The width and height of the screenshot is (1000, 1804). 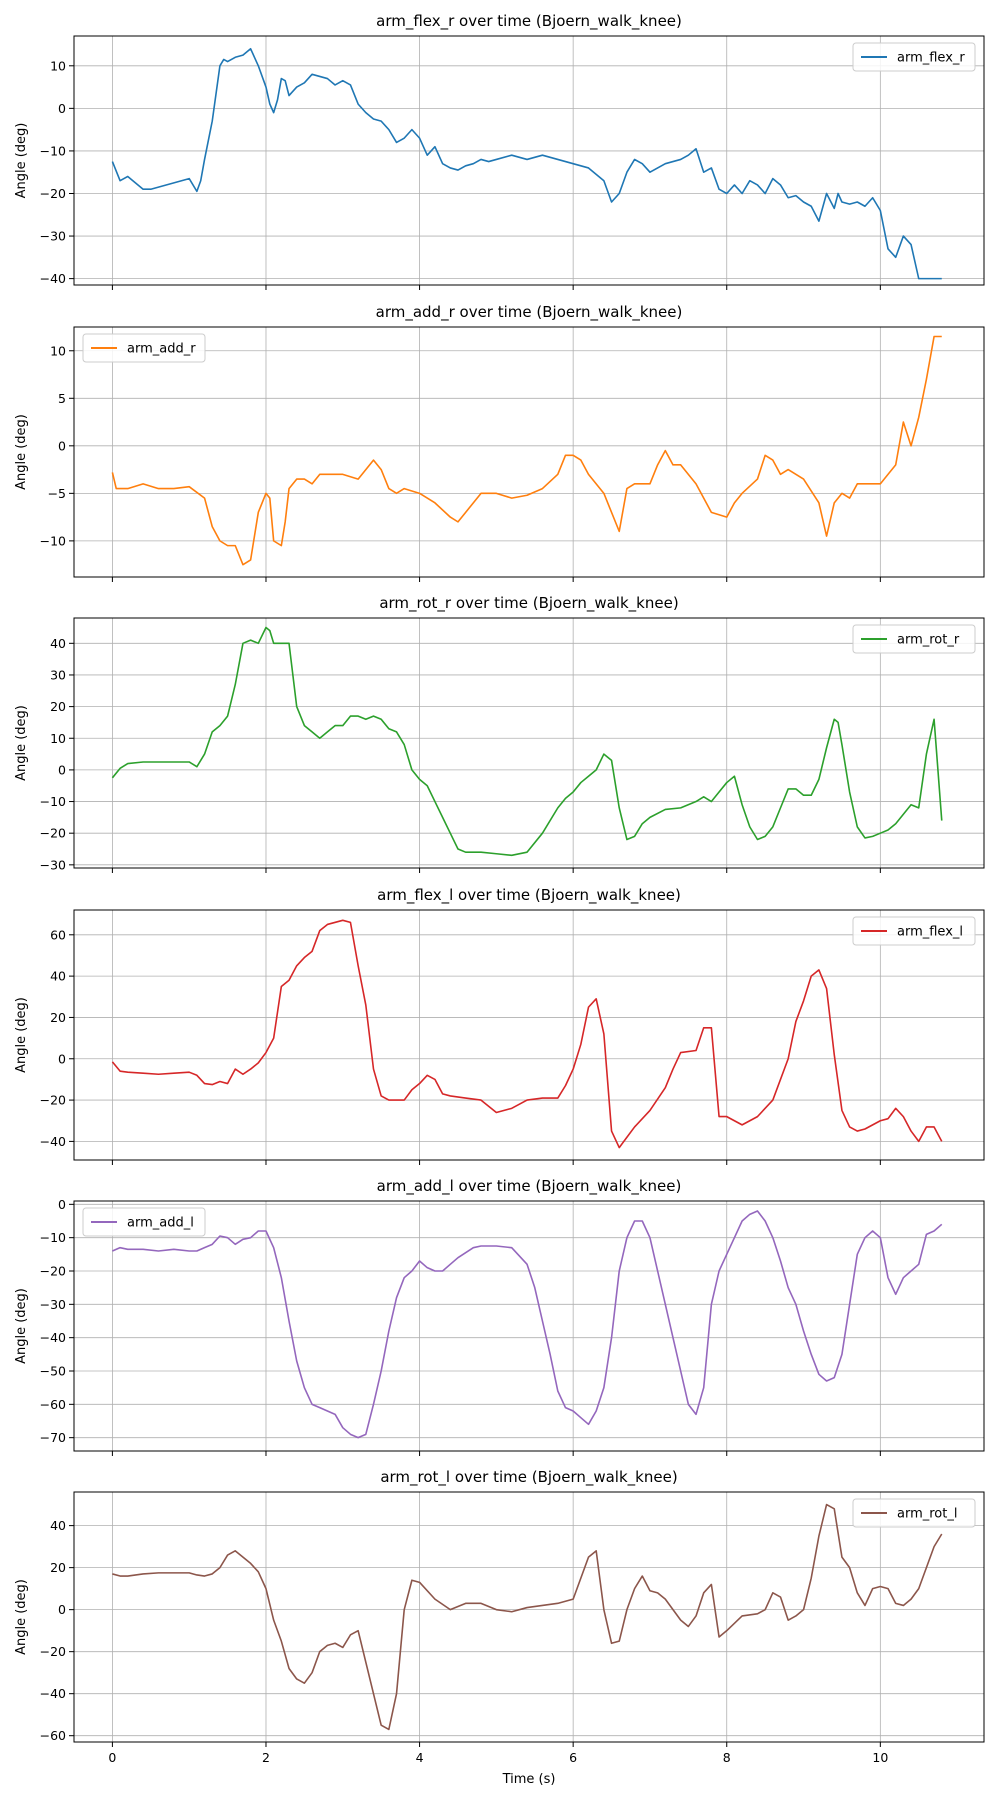 What do you see at coordinates (53, 1437) in the screenshot?
I see `y-tick-label: −70` at bounding box center [53, 1437].